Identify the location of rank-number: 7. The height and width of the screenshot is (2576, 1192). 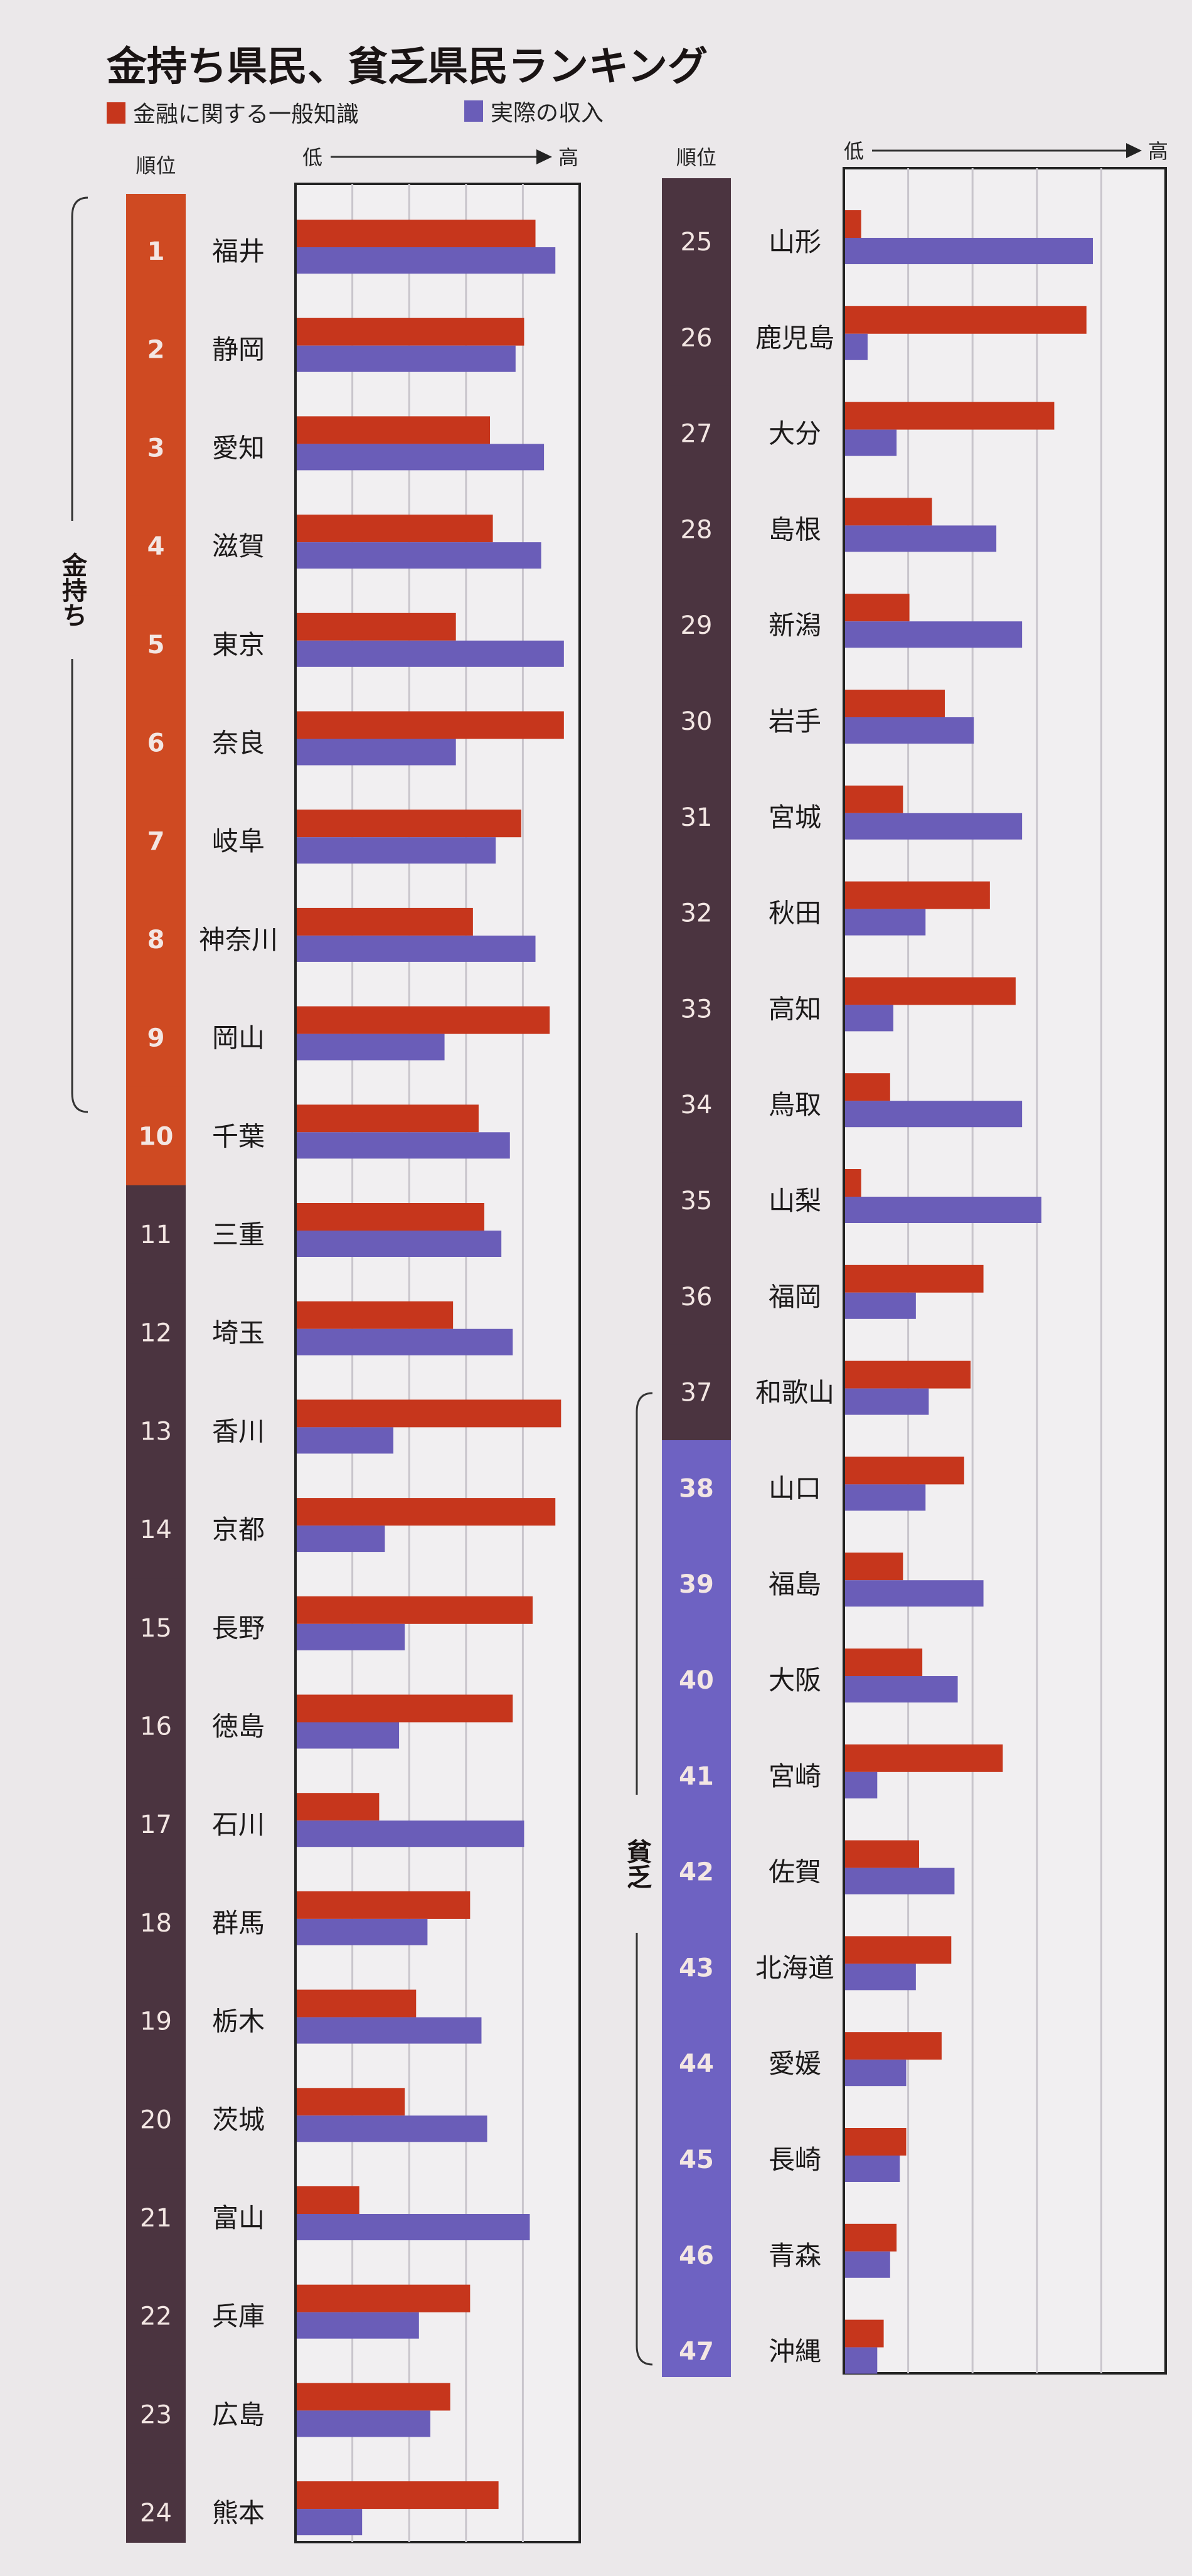
(156, 841).